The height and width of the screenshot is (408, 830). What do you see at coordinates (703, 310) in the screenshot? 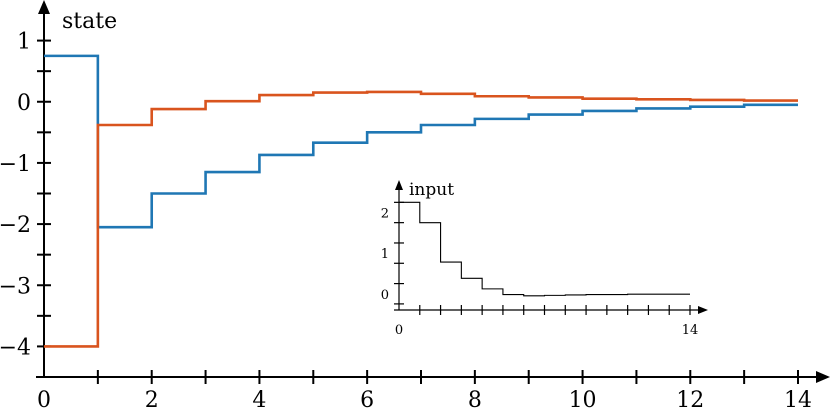
I see `inset-x-axis-arrow` at bounding box center [703, 310].